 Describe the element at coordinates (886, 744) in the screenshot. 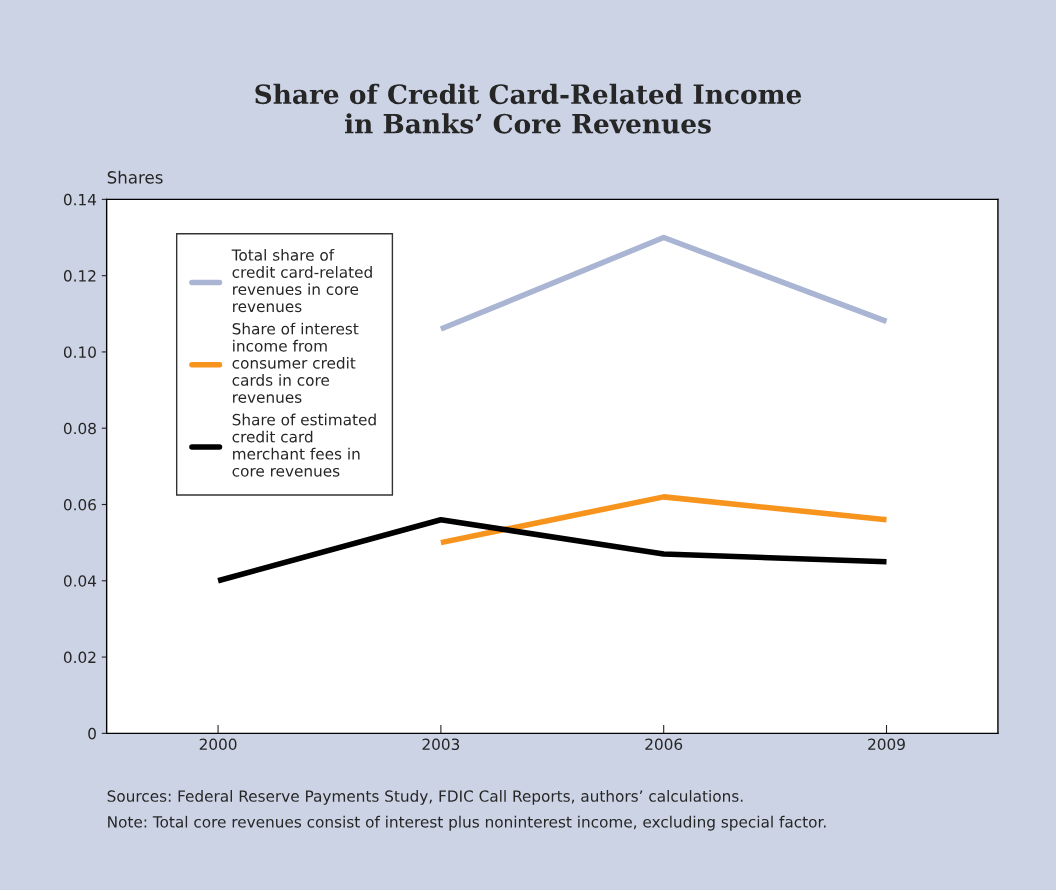

I see `x-tick-label: 2009` at that location.